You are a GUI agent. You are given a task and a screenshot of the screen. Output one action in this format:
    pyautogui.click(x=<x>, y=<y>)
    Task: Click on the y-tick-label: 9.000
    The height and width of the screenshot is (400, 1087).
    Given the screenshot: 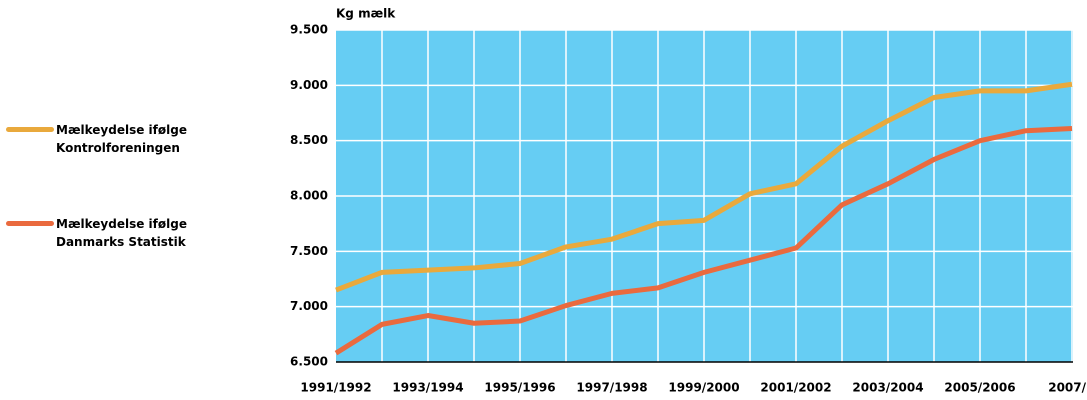 What is the action you would take?
    pyautogui.click(x=309, y=85)
    